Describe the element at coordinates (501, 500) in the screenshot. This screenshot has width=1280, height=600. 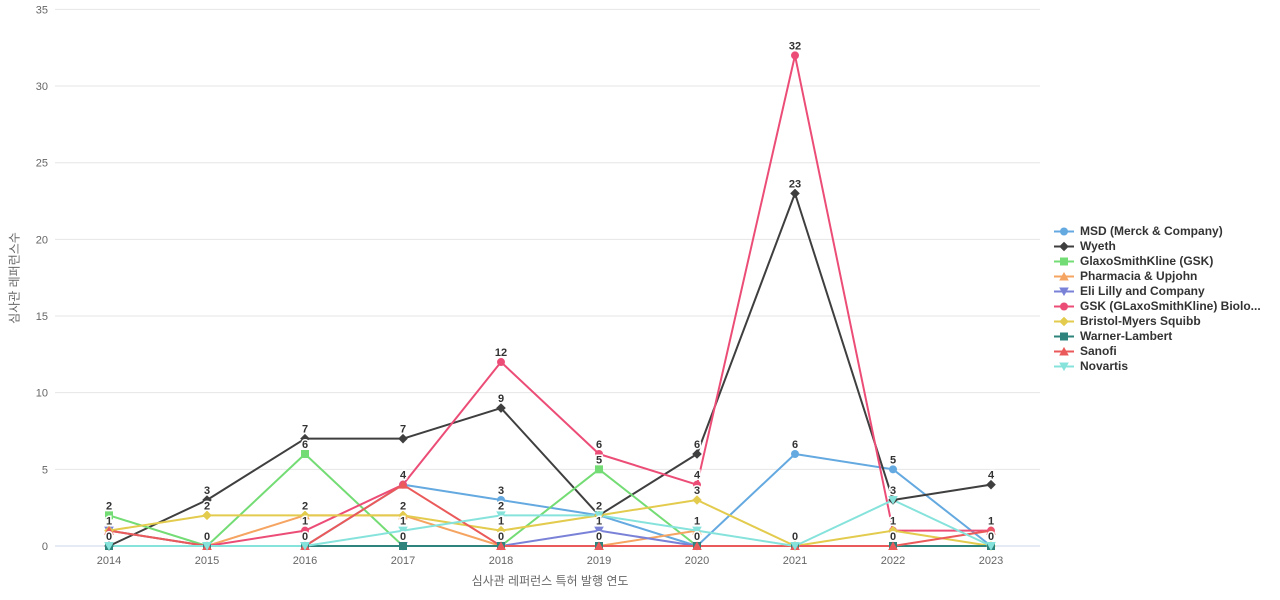
I see `data-point-0-2018` at that location.